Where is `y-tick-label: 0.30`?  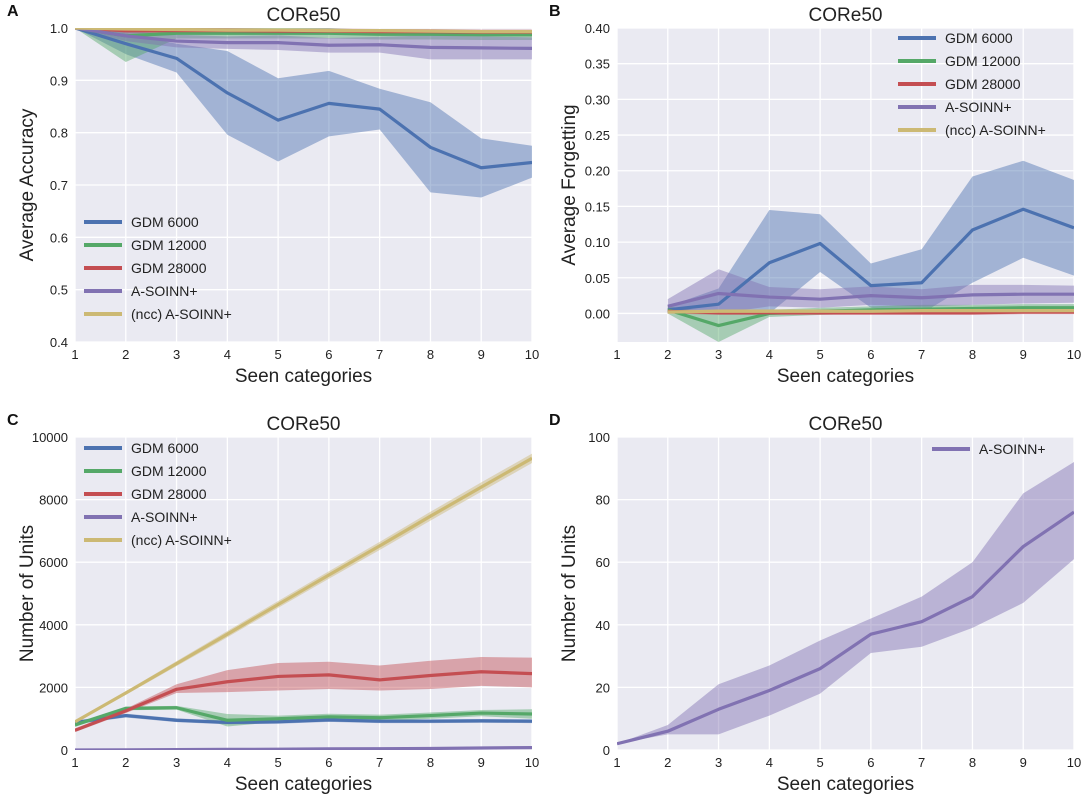
y-tick-label: 0.30 is located at coordinates (597, 99).